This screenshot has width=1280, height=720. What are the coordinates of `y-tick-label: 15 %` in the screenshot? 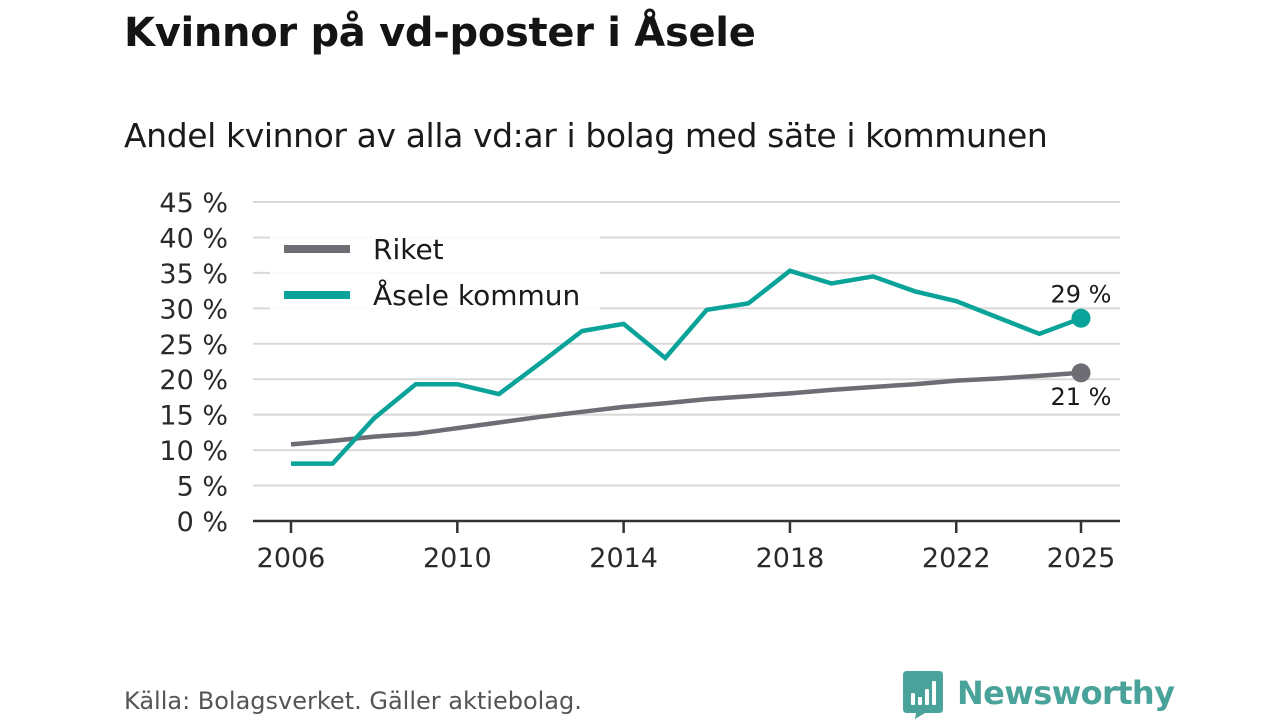 It's located at (193, 416).